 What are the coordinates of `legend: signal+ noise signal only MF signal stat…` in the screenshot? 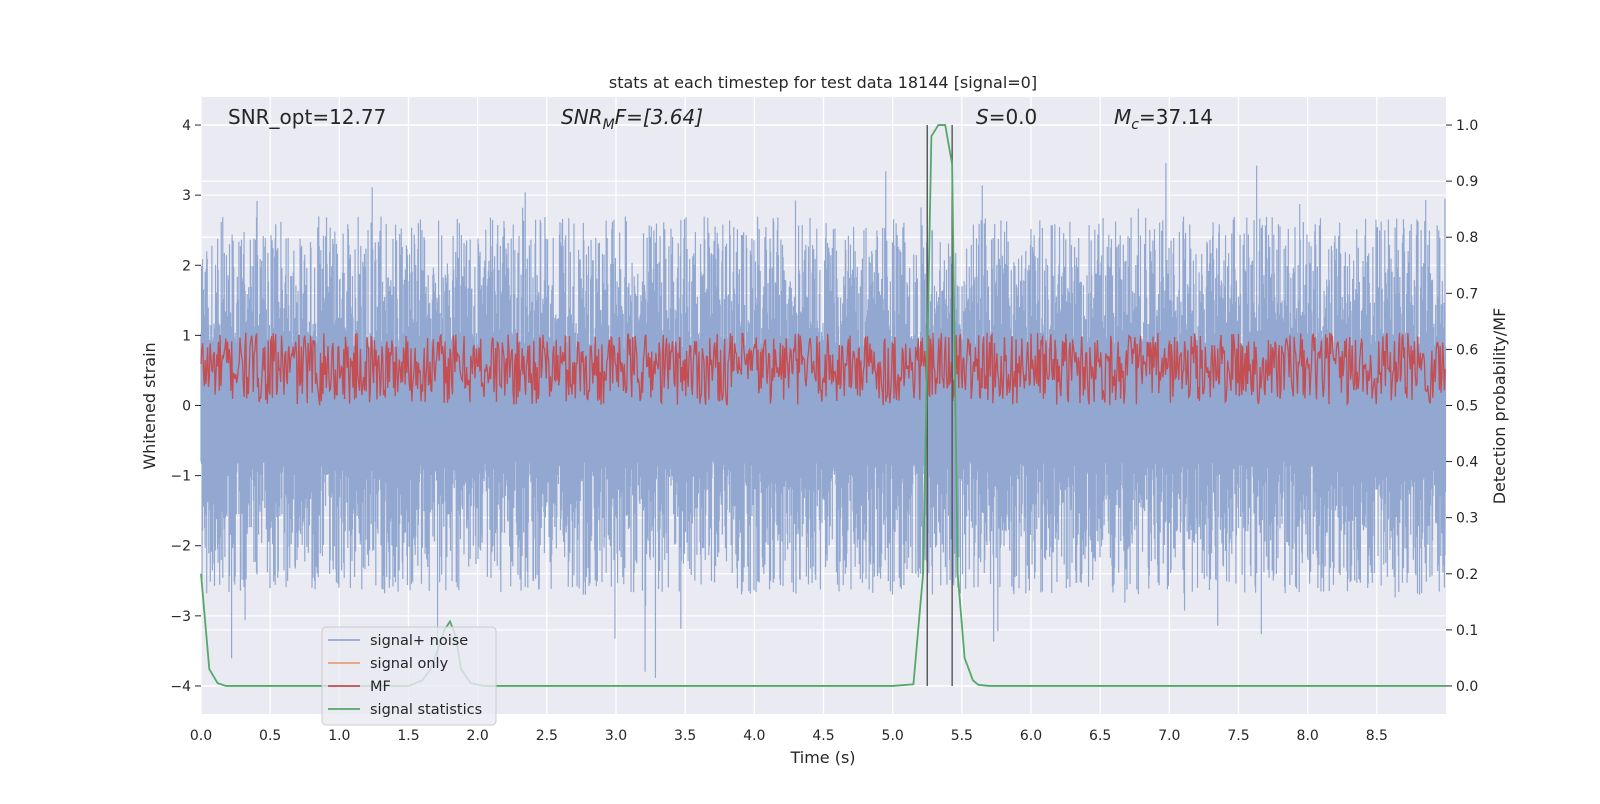 It's located at (409, 676).